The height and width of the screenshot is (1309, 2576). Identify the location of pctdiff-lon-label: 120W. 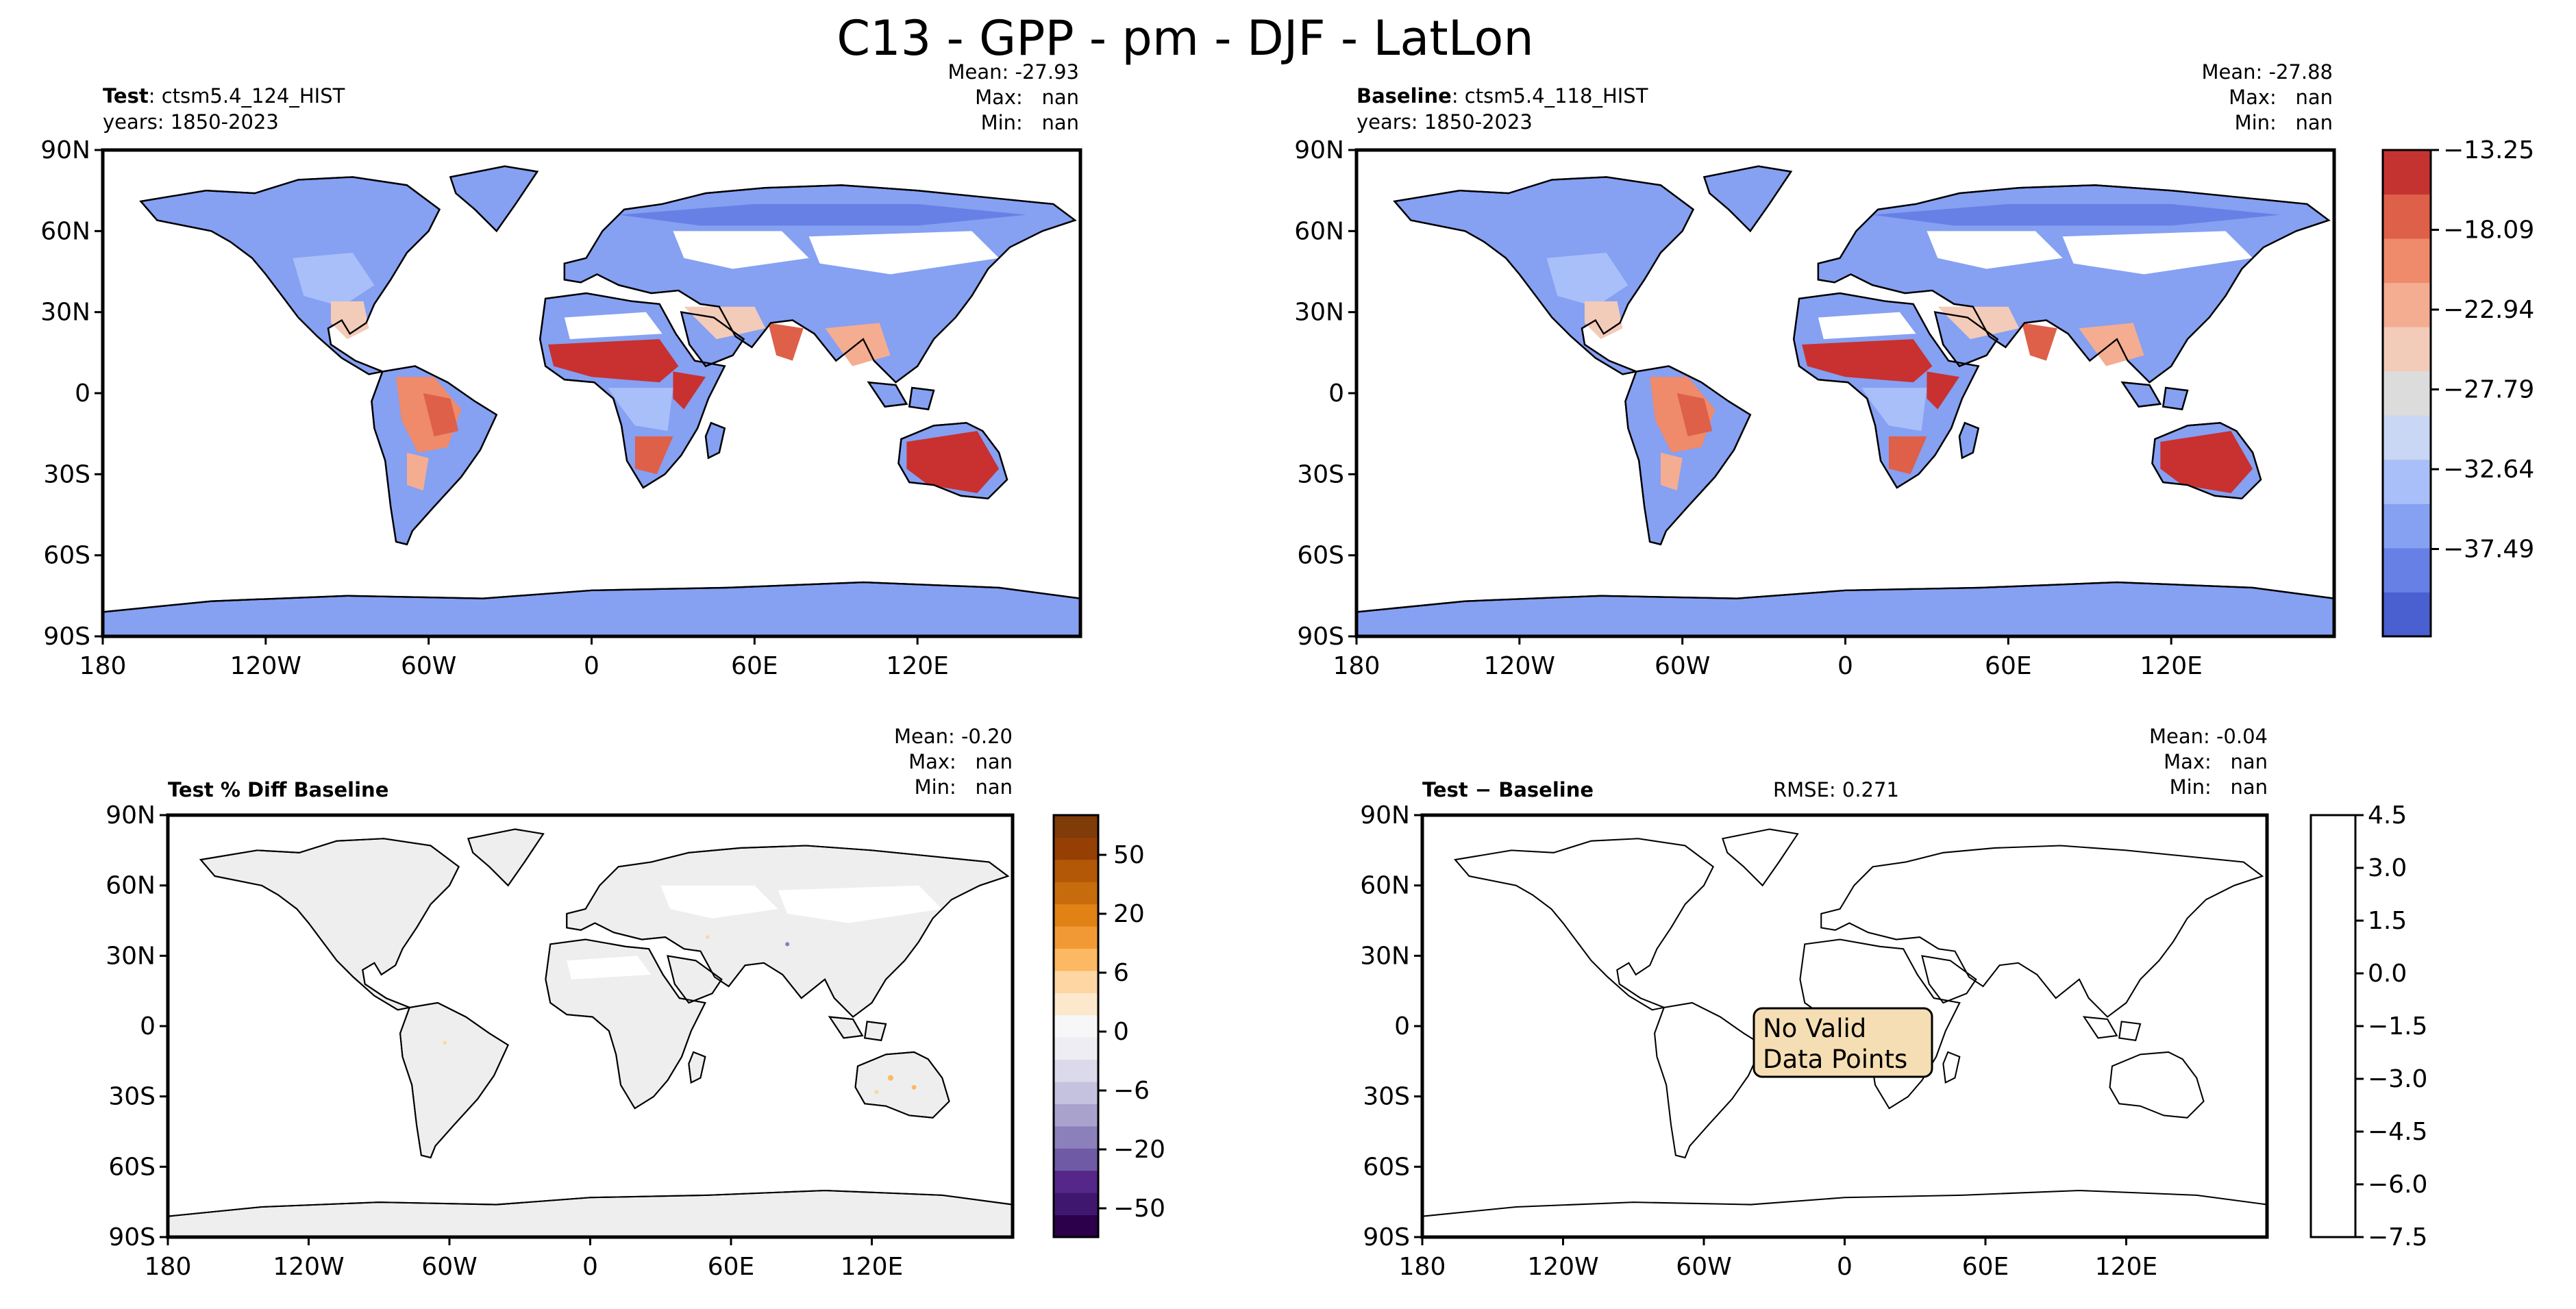
(308, 1267).